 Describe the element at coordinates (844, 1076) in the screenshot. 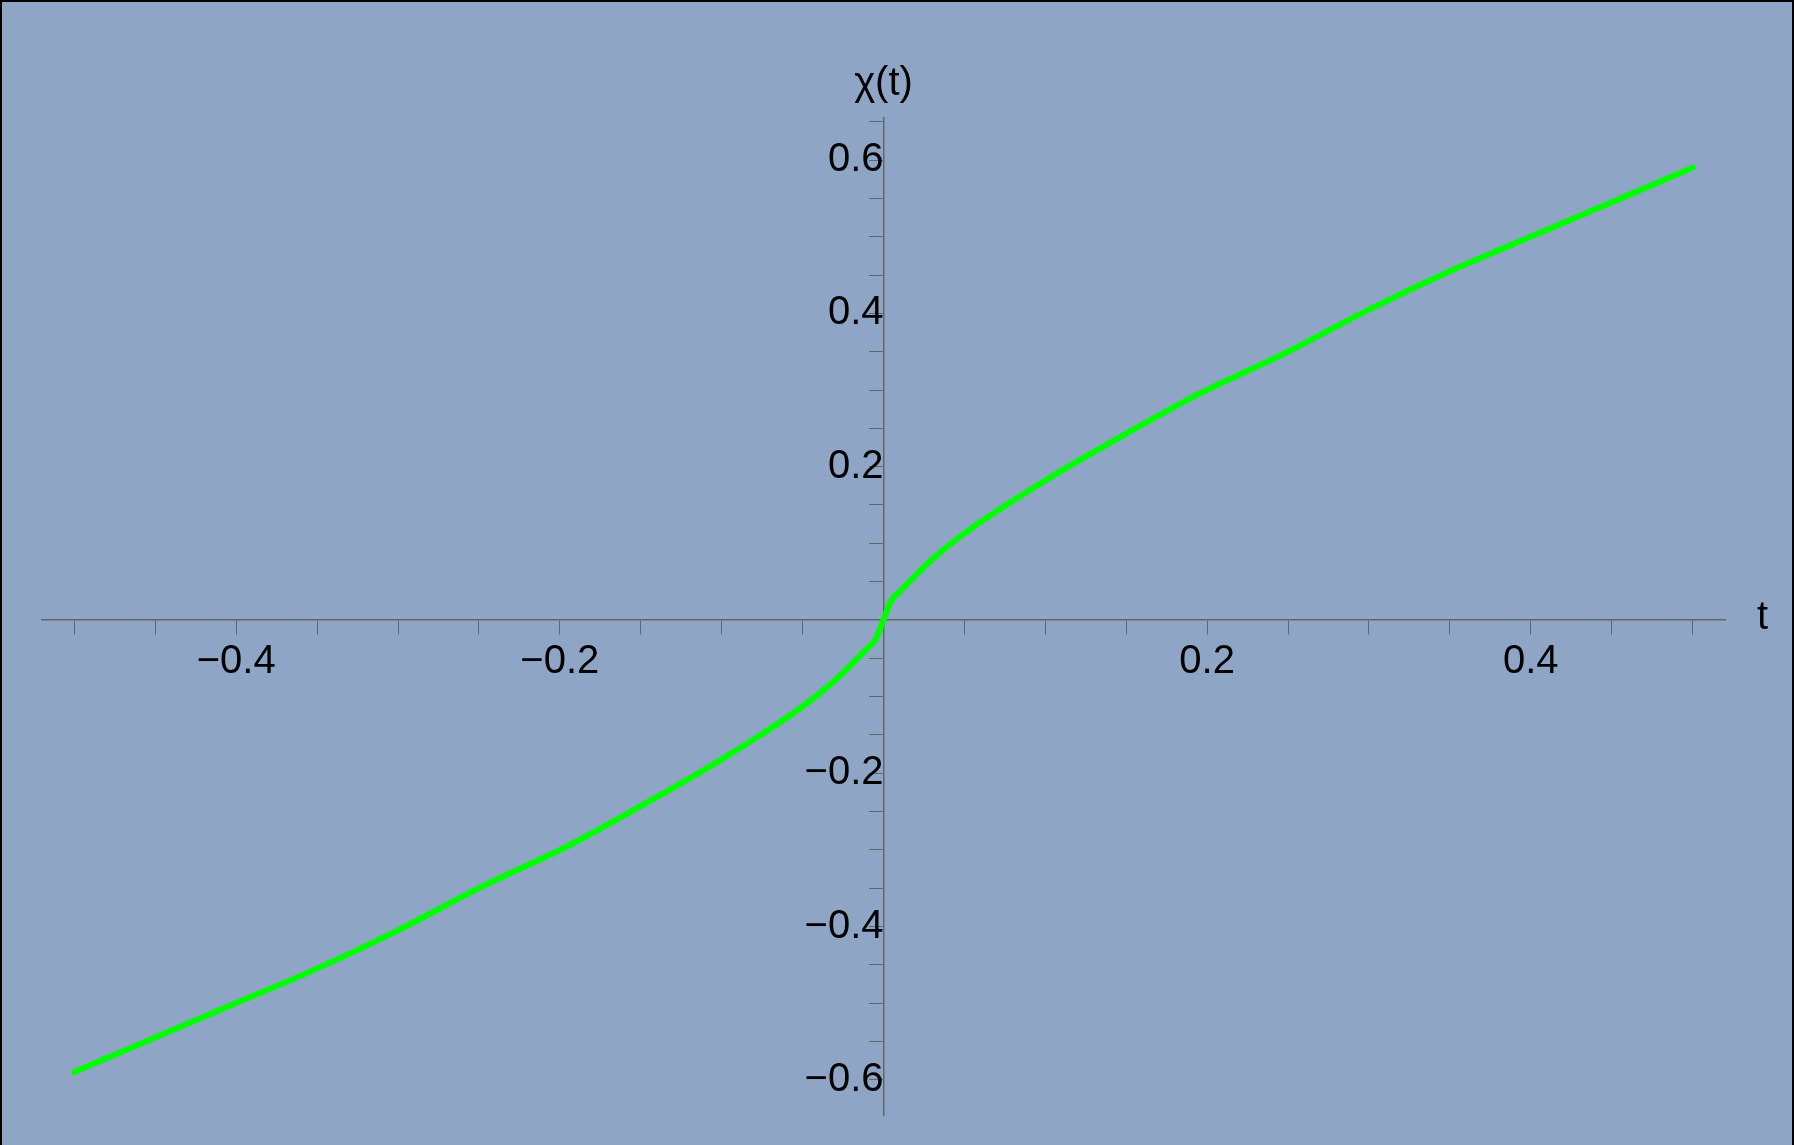

I see `y-tick-label: −0.6` at that location.